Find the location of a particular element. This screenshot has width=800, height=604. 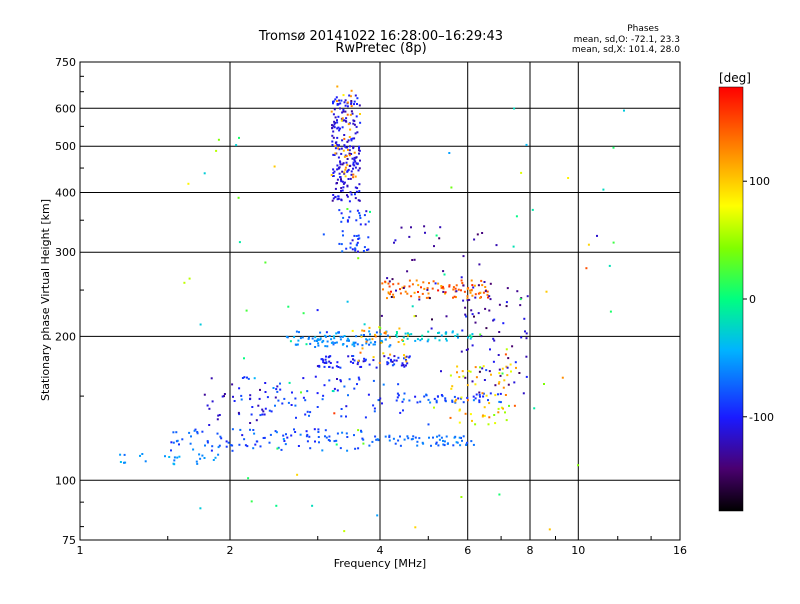

y-tick-label: 400 is located at coordinates (65, 193).